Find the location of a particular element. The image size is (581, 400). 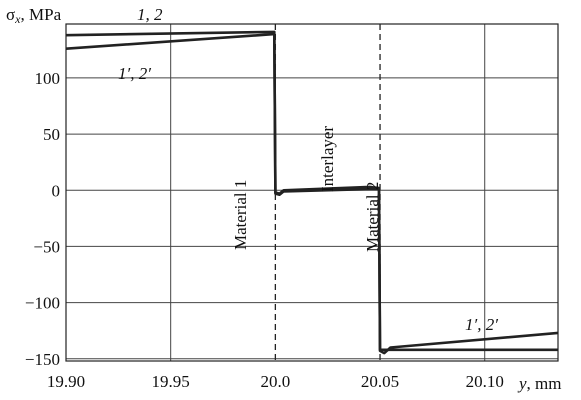

y-tick-labels: −150 −100 −50 0 50 100 is located at coordinates (42, 219).